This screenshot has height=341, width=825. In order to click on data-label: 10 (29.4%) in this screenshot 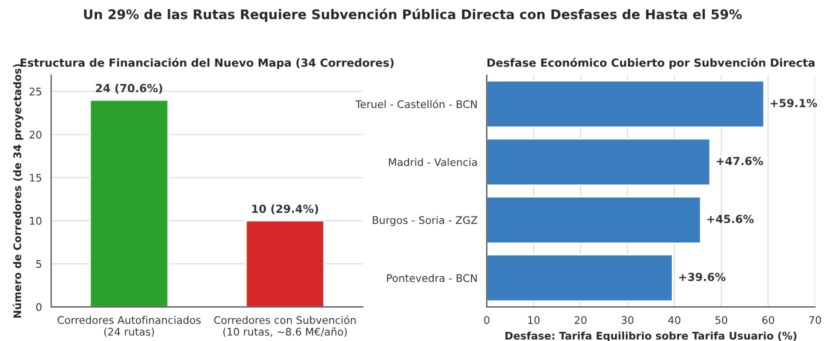, I will do `click(285, 209)`.